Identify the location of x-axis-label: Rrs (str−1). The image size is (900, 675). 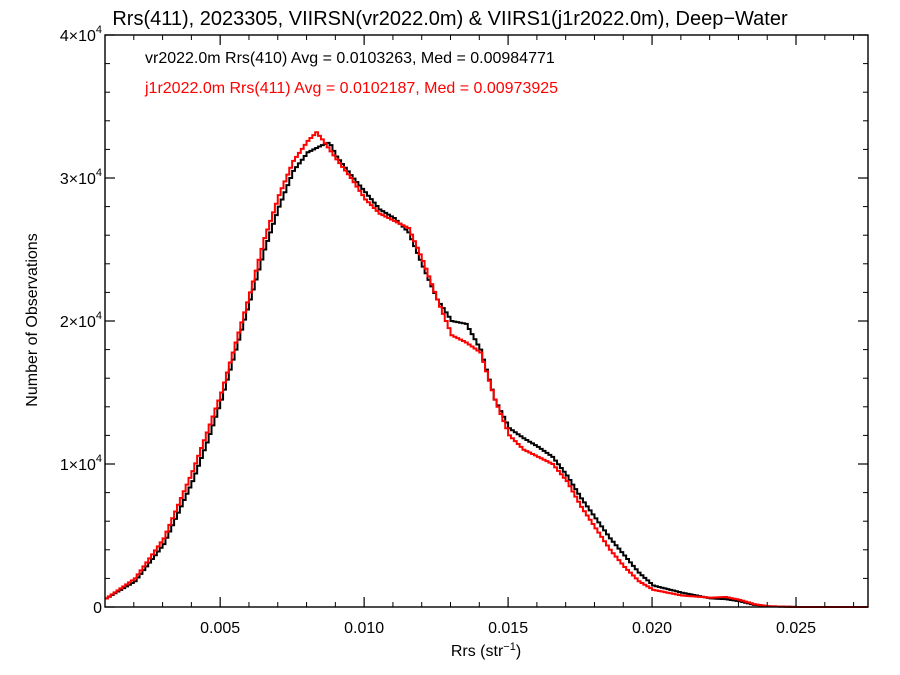
(486, 650).